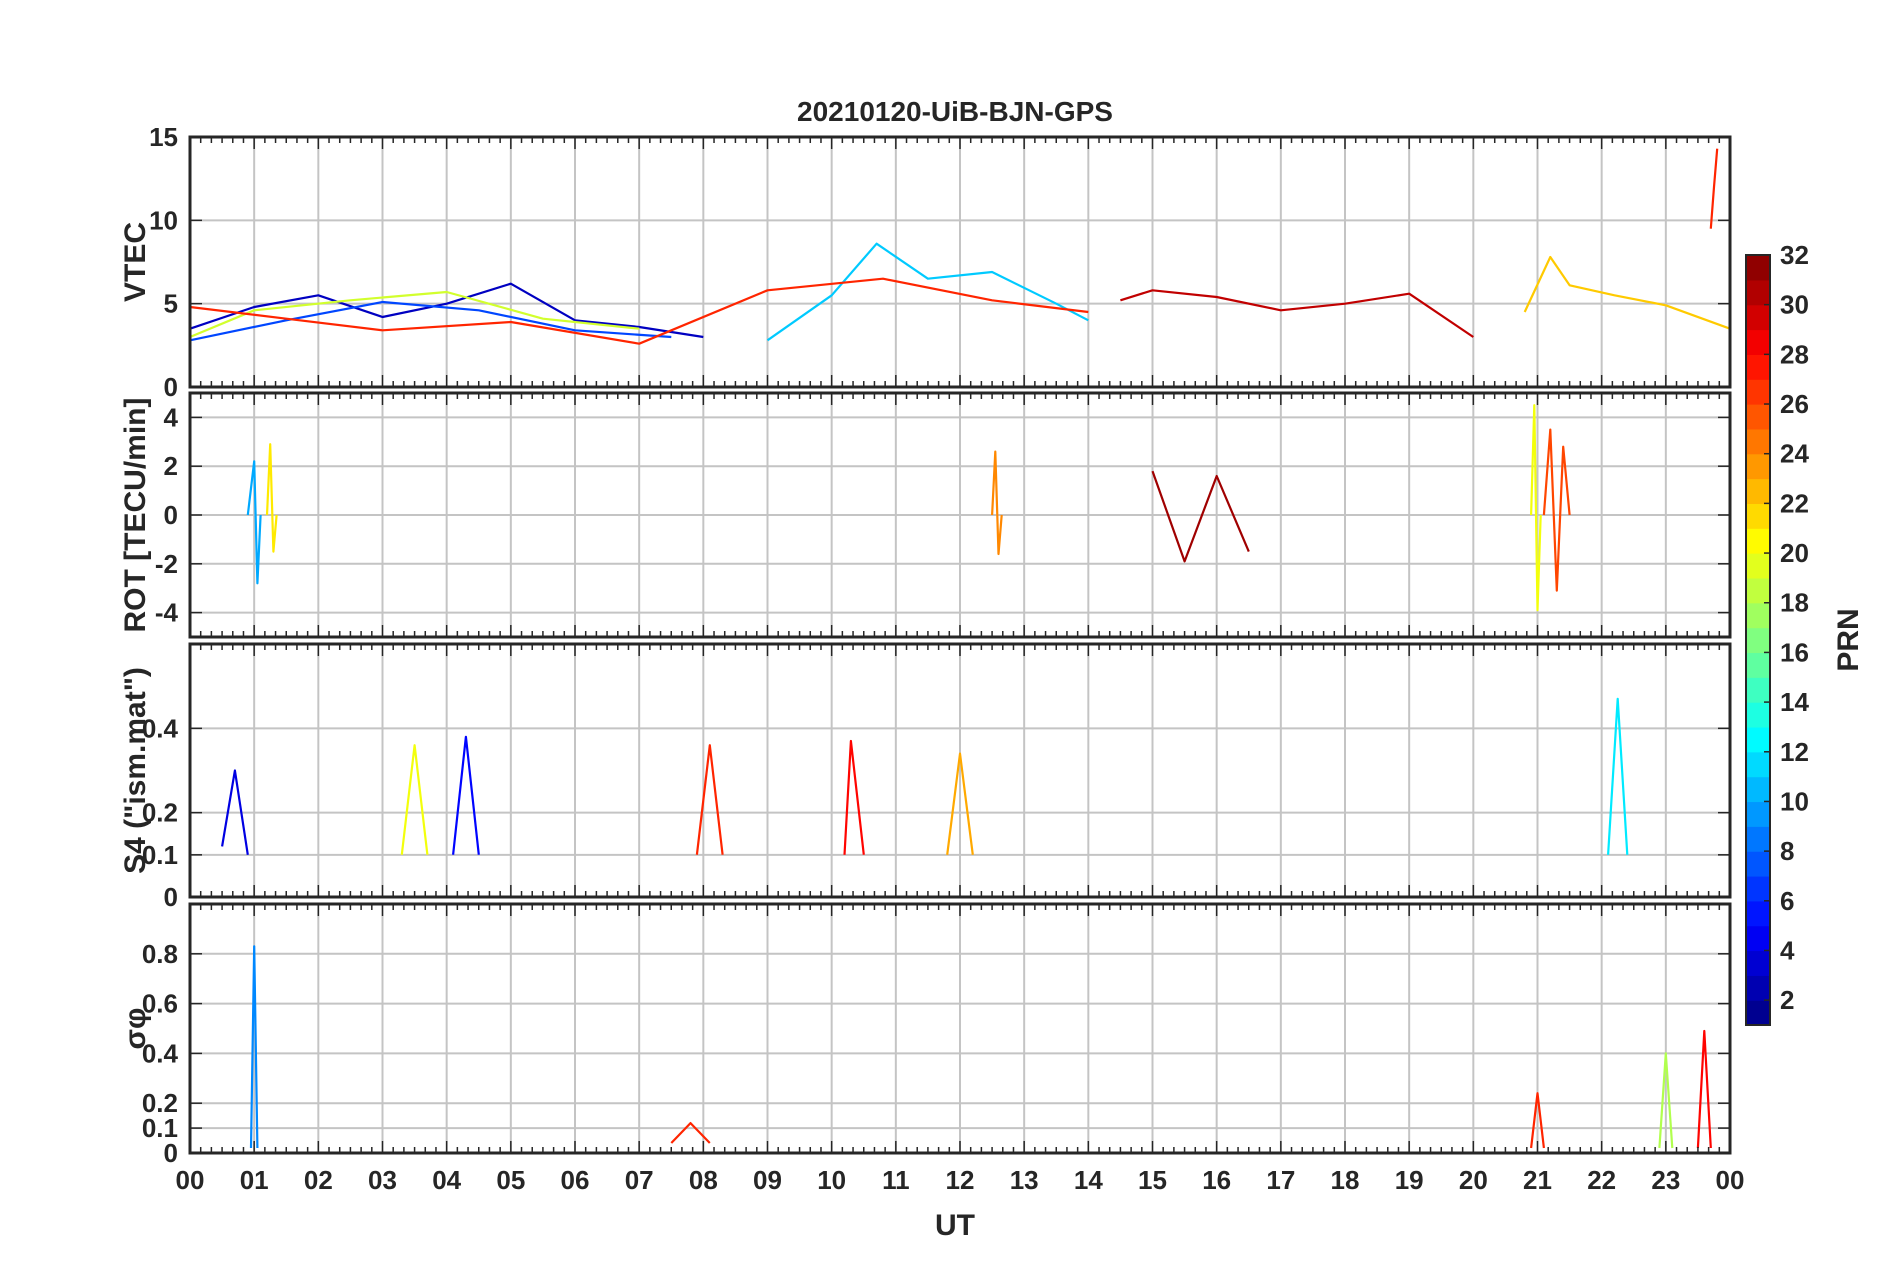 This screenshot has width=1902, height=1272. Describe the element at coordinates (160, 954) in the screenshot. I see `y-tick-label: 0.8` at that location.